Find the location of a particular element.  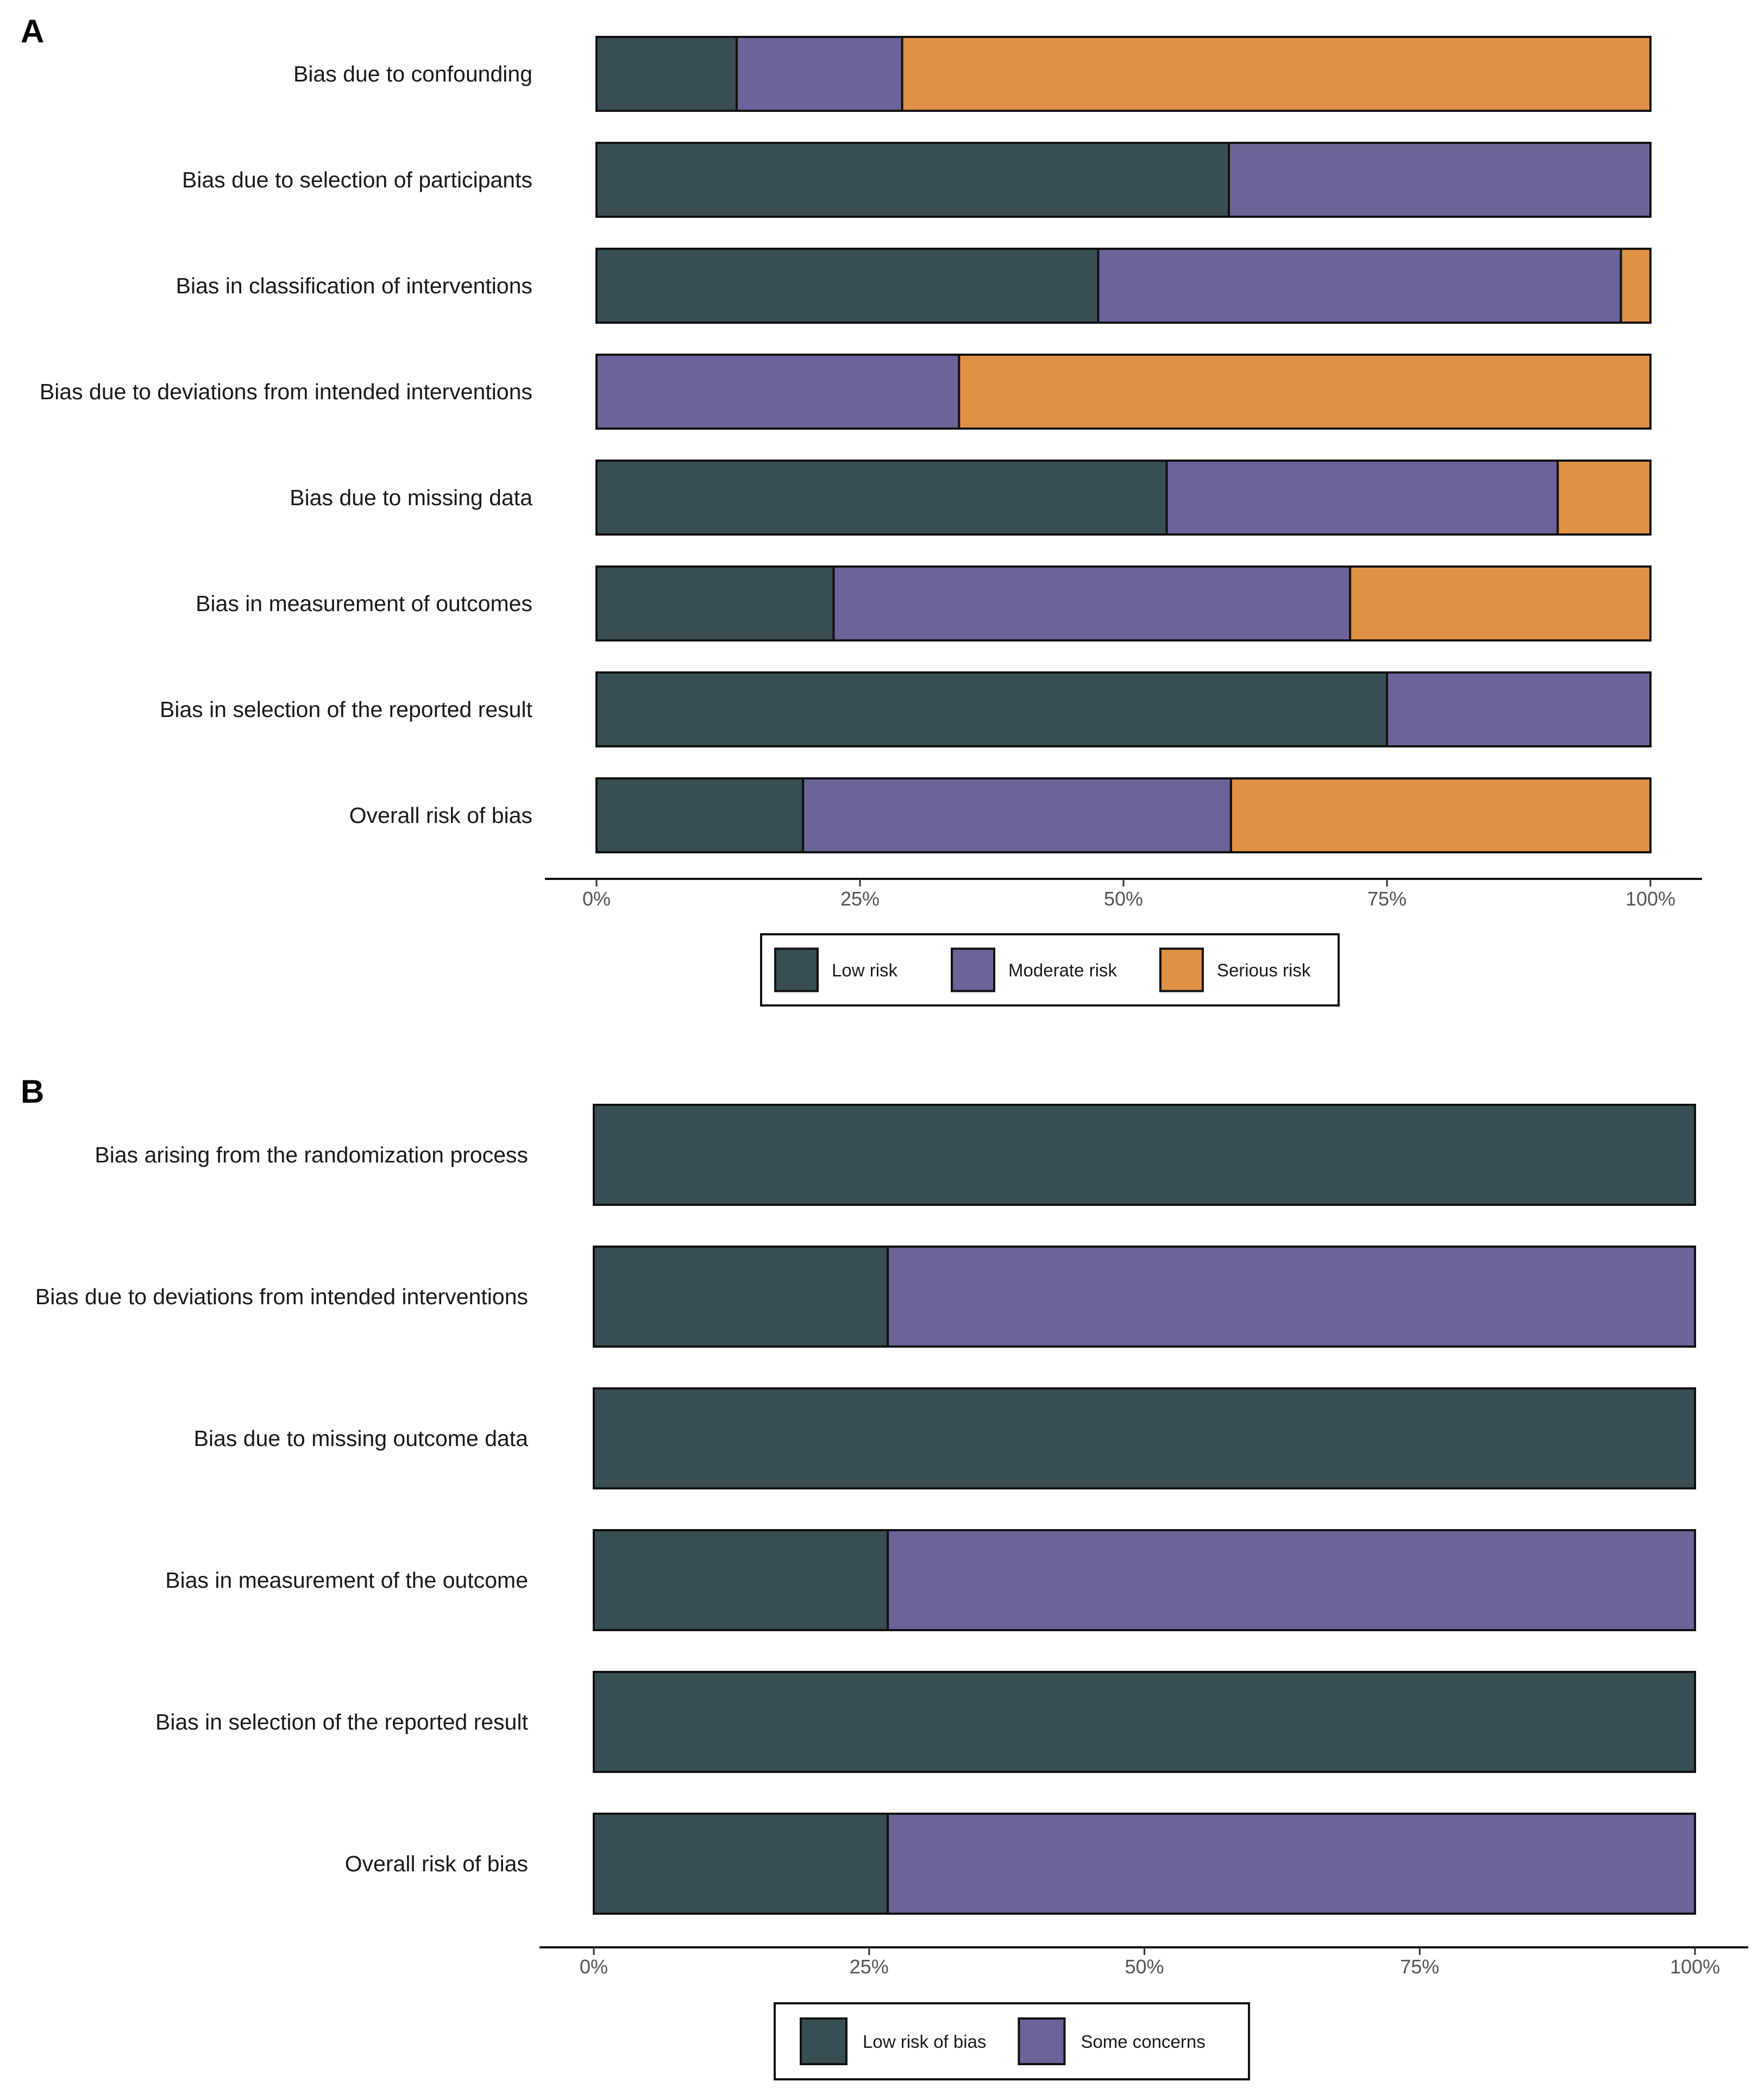

legend: Low risk Moderate risk Serious risk is located at coordinates (1050, 970).